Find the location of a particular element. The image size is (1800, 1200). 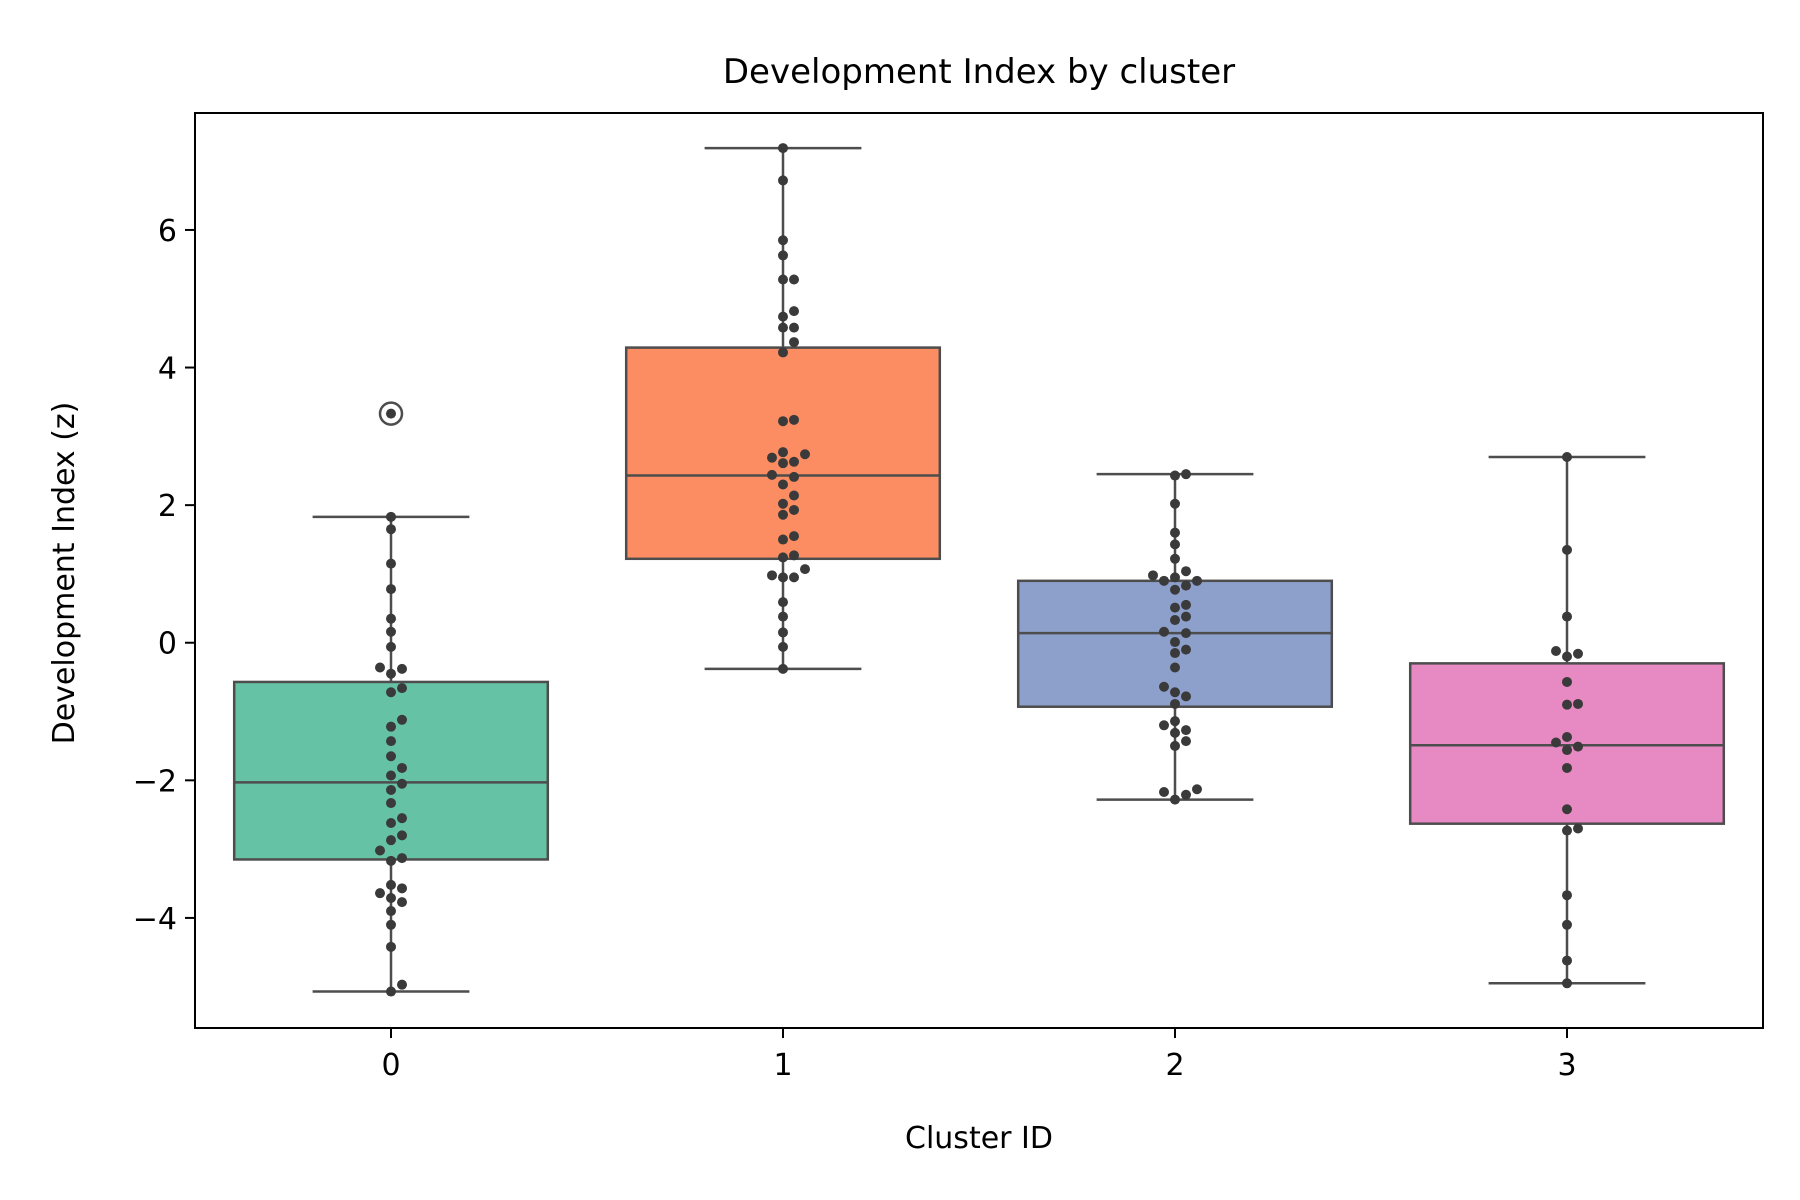

y-axis-label: Development Index (z) is located at coordinates (64, 573).